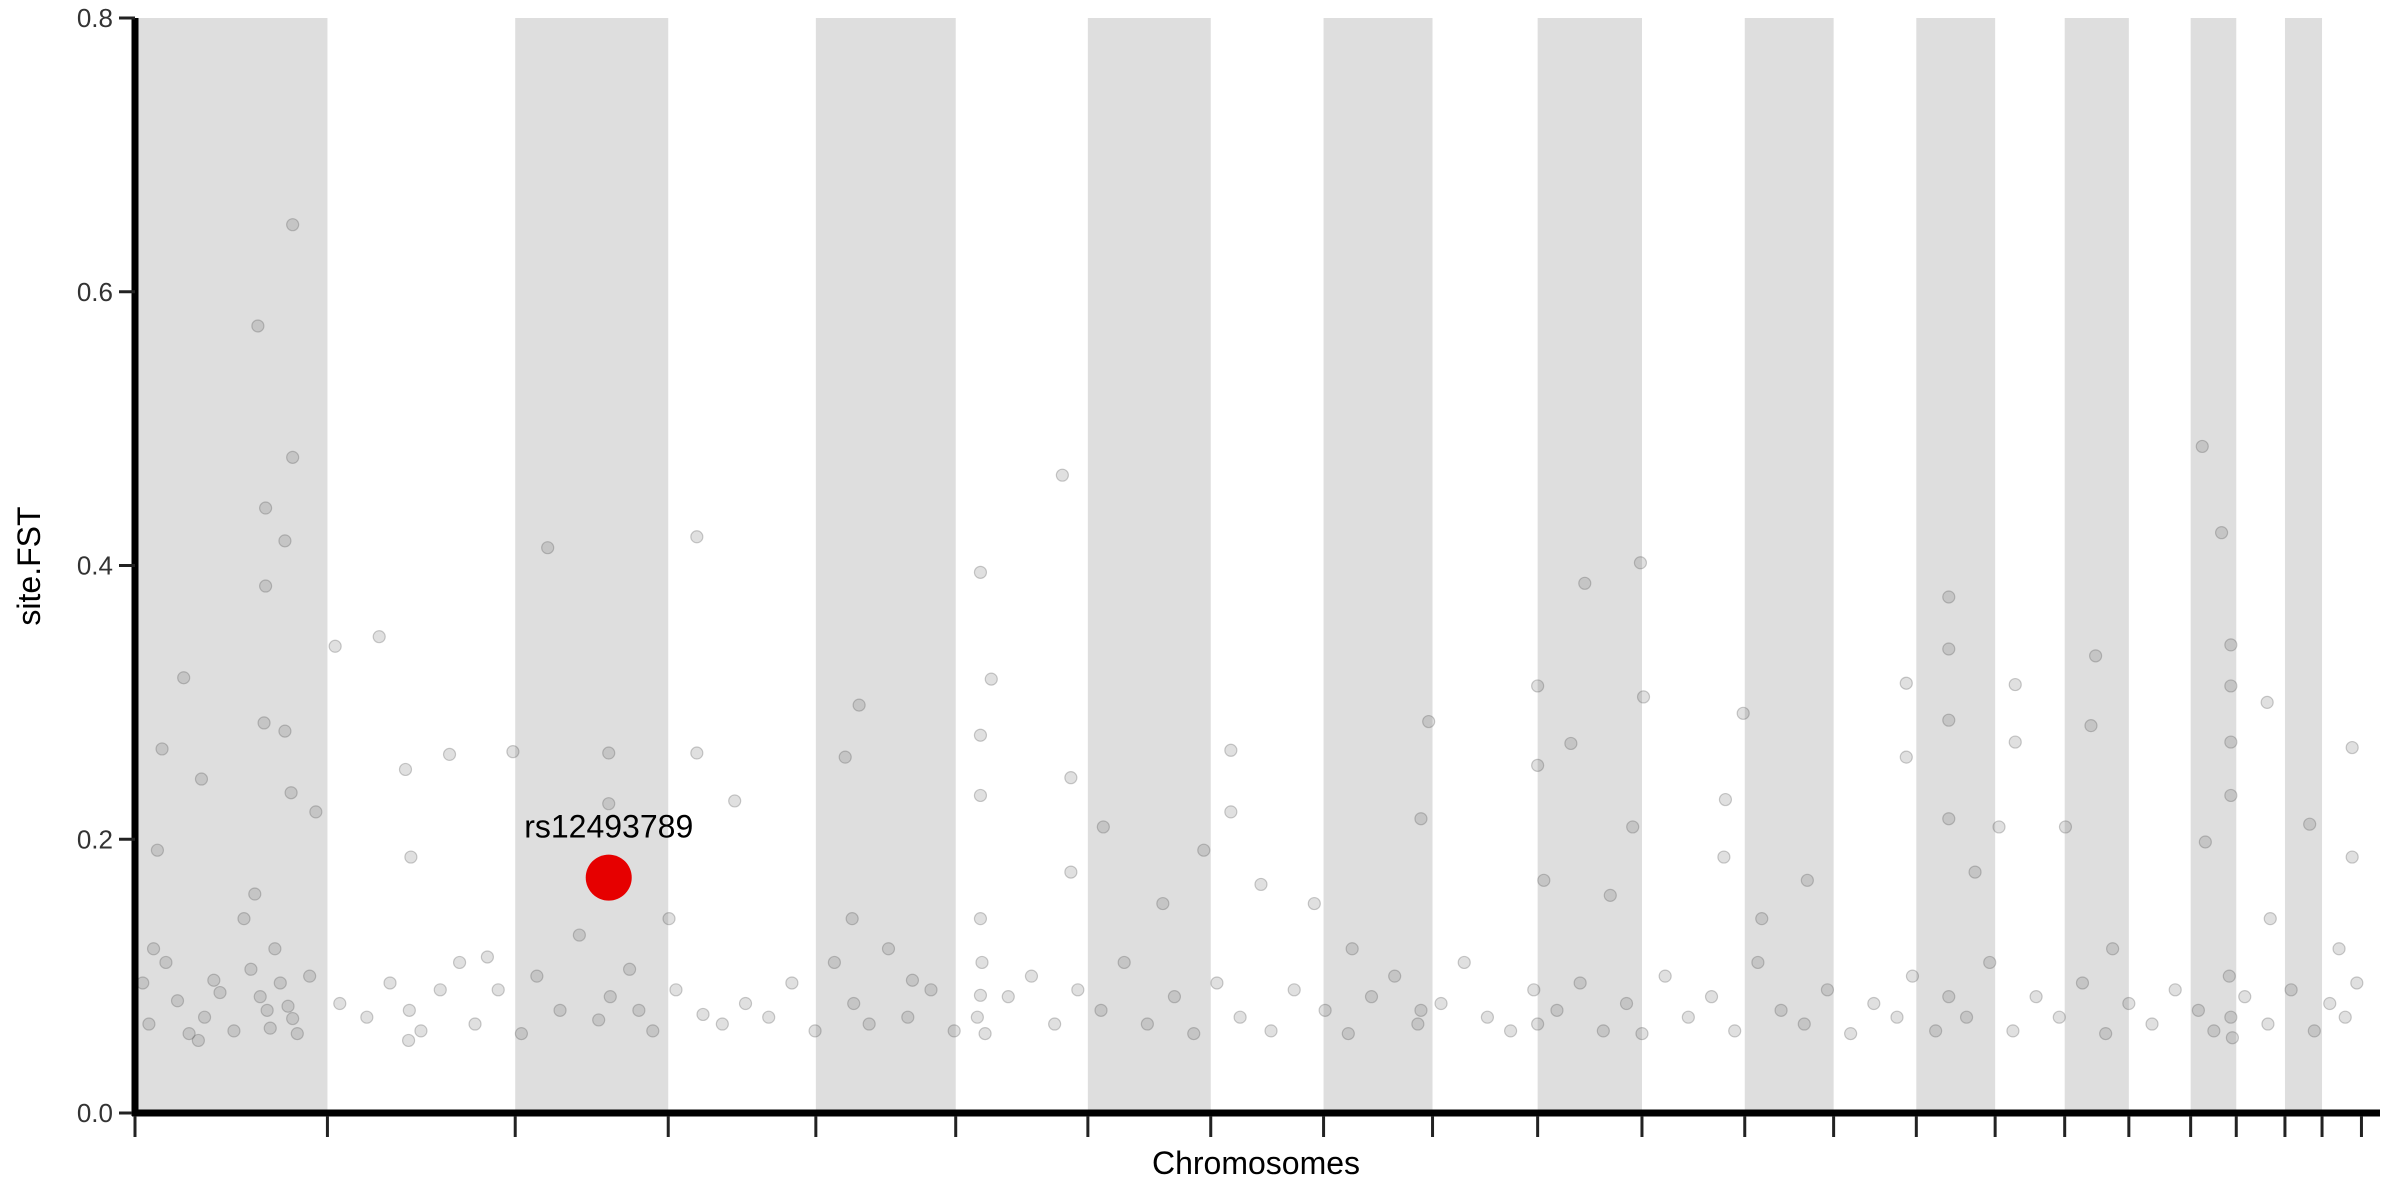 The width and height of the screenshot is (2400, 1200). What do you see at coordinates (108, 565) in the screenshot?
I see `y-axis: 0.0 0.2 0.4 0.6 0.8` at bounding box center [108, 565].